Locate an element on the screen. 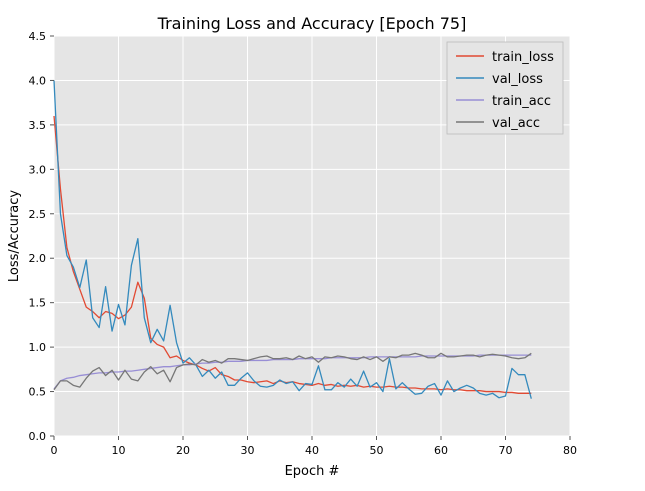 The height and width of the screenshot is (491, 645). y-tick-label: 4.0 is located at coordinates (38, 80).